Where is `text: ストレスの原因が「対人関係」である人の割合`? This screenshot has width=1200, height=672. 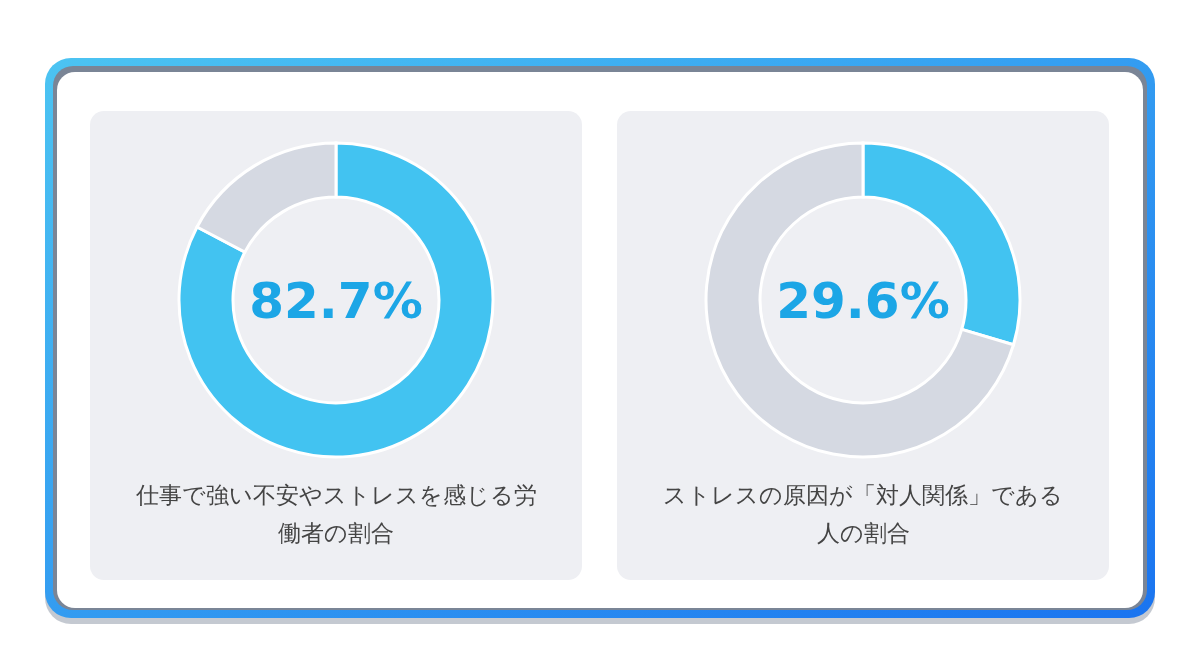
text: ストレスの原因が「対人関係」である人の割合 is located at coordinates (863, 514).